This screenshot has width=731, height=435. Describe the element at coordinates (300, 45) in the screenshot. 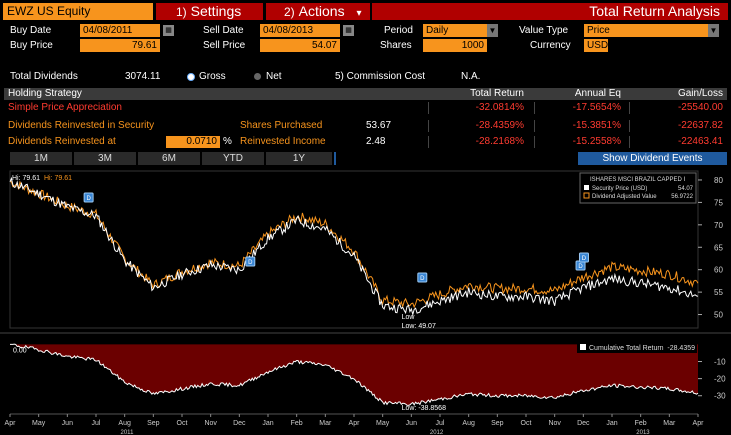

I see `sell-price-field: 54.07` at that location.